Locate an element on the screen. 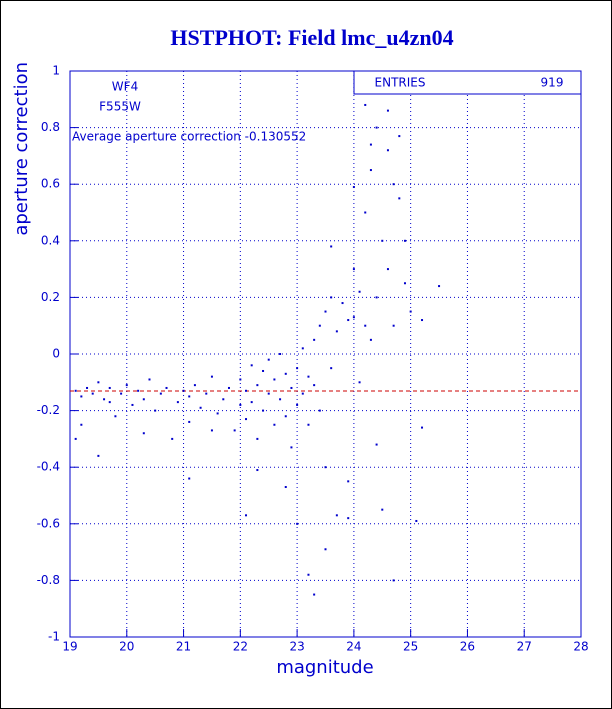 The image size is (612, 709). y-tick-label: -0.2 is located at coordinates (48, 410).